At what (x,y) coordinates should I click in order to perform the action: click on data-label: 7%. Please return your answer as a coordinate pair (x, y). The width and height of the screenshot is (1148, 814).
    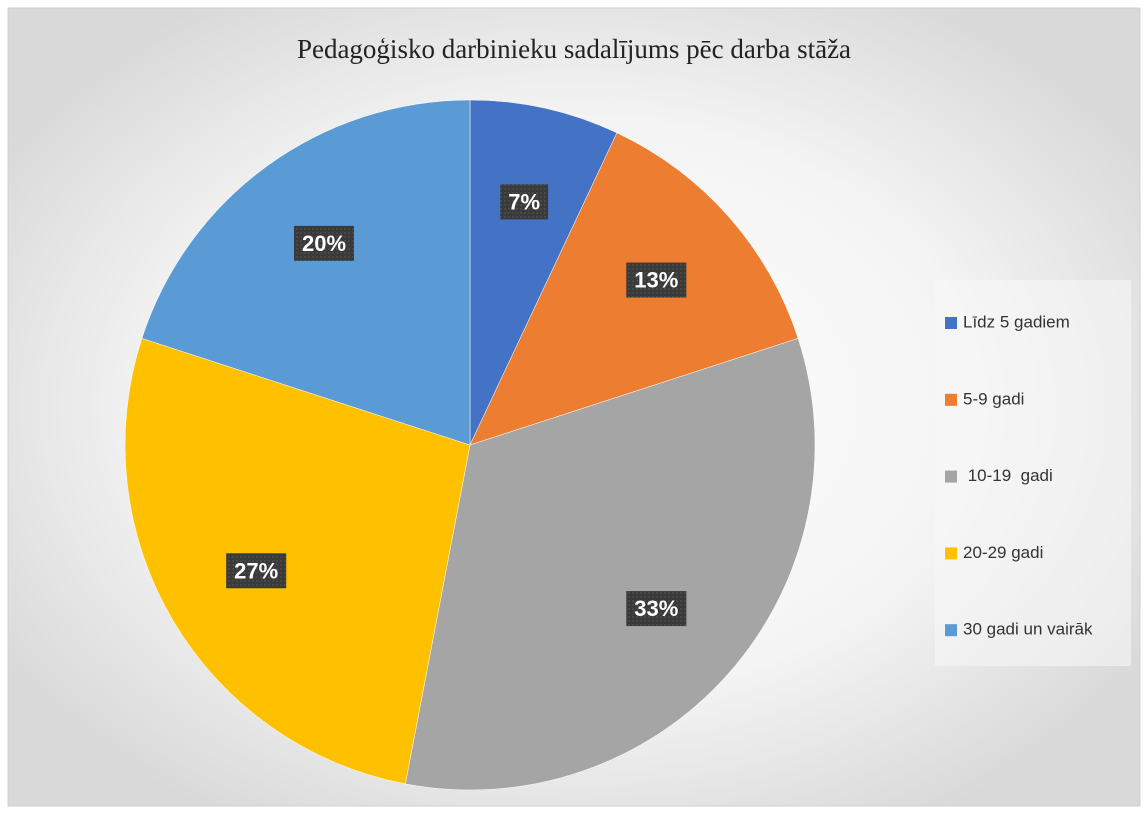
    Looking at the image, I should click on (524, 201).